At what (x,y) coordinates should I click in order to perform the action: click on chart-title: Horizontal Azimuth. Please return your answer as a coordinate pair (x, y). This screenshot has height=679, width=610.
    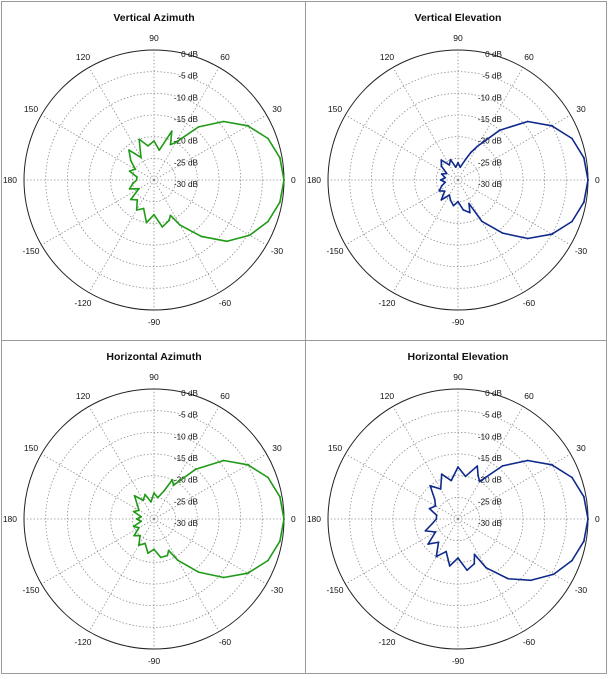
    Looking at the image, I should click on (153, 357).